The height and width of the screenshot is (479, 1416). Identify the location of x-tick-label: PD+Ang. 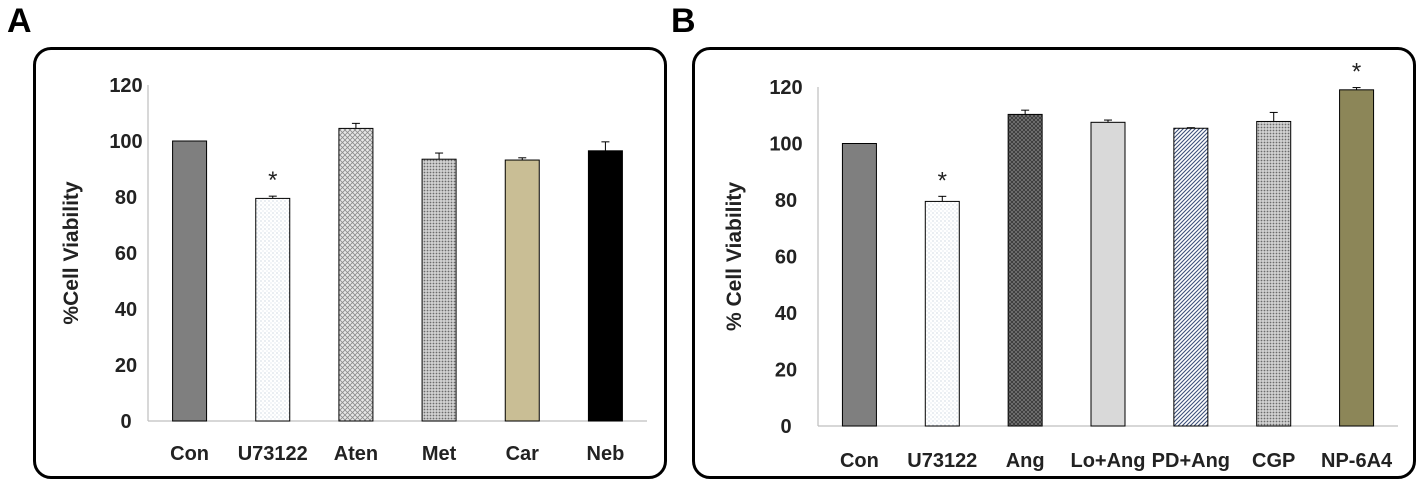
(1191, 461).